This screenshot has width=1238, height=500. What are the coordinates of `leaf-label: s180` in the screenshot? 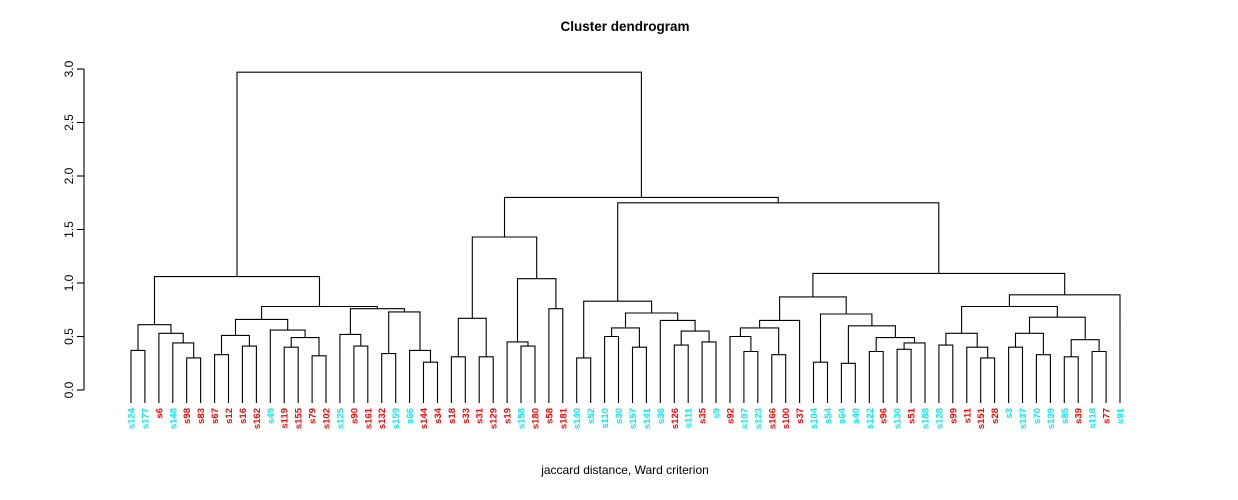 It's located at (536, 418).